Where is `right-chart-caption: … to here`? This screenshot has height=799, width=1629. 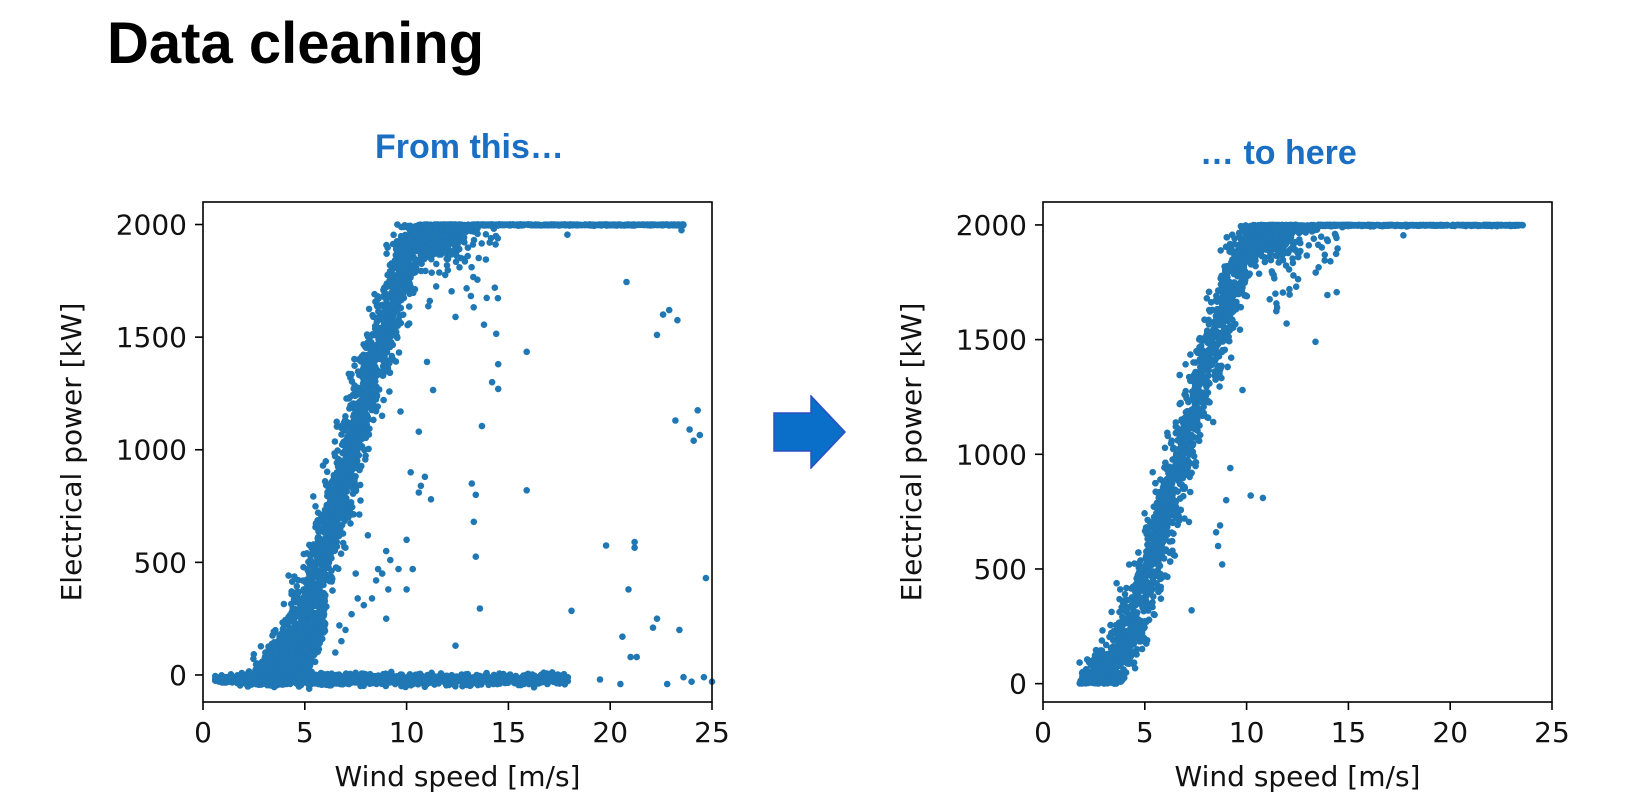
right-chart-caption: … to here is located at coordinates (1278, 153).